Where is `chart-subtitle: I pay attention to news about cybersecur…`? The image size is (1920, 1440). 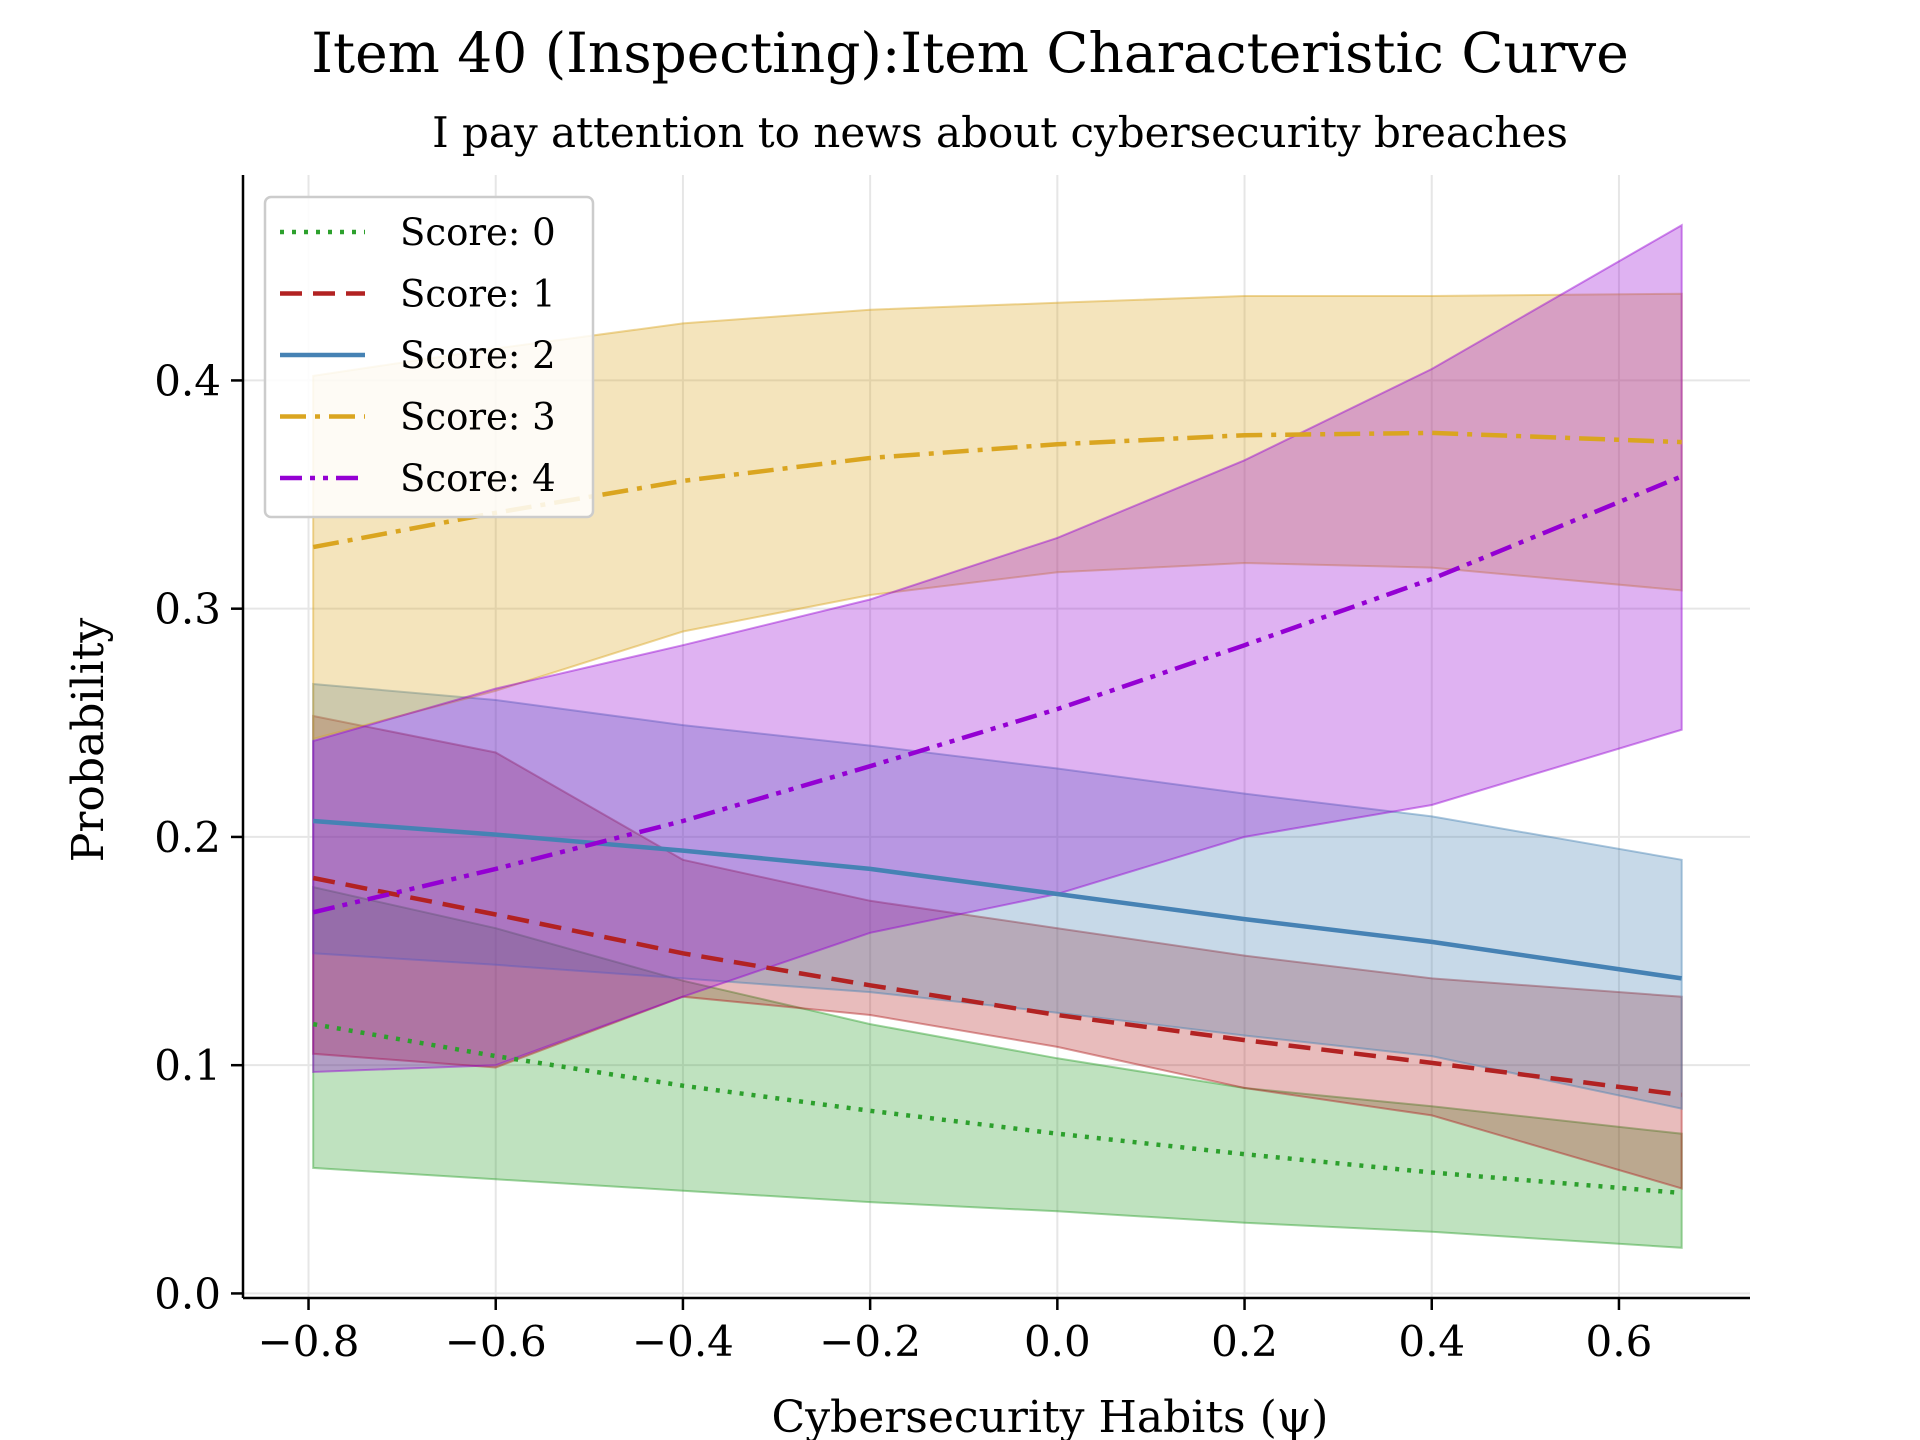 chart-subtitle: I pay attention to news about cybersecur… is located at coordinates (1000, 132).